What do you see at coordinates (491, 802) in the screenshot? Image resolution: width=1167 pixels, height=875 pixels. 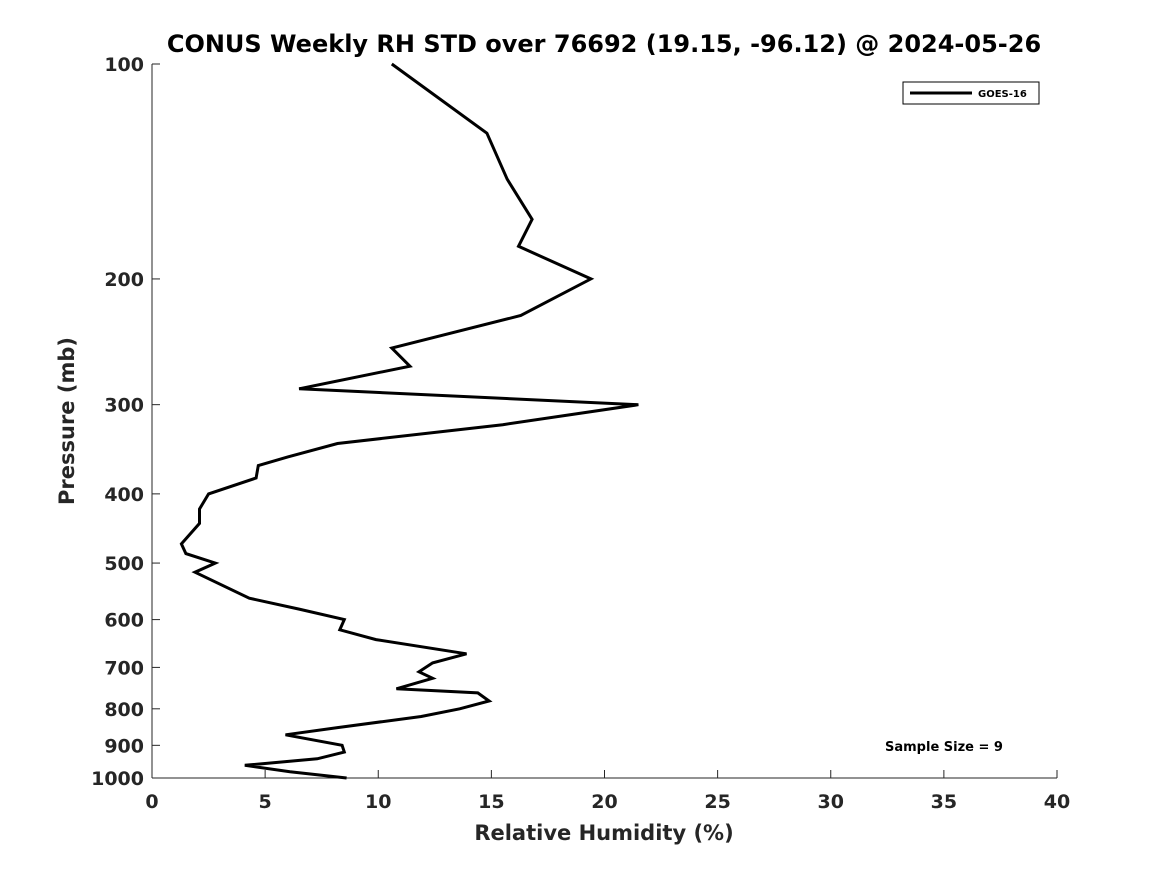 I see `x-tick-label: 15` at bounding box center [491, 802].